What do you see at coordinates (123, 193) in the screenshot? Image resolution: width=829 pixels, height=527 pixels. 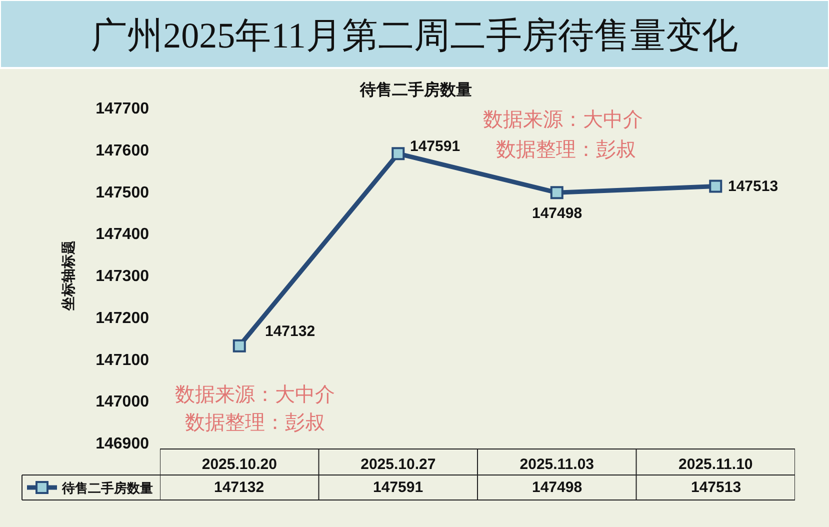 I see `y-tick-label: 147500` at bounding box center [123, 193].